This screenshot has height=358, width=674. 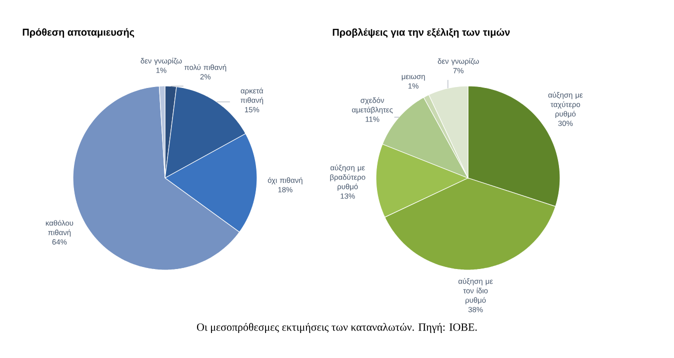 I want to click on text: Οι μεσοπρόθεσμες εκτιμήσεις των καταναλωτών. Πηγή: ΙΟΒΕ., so click(x=336, y=328).